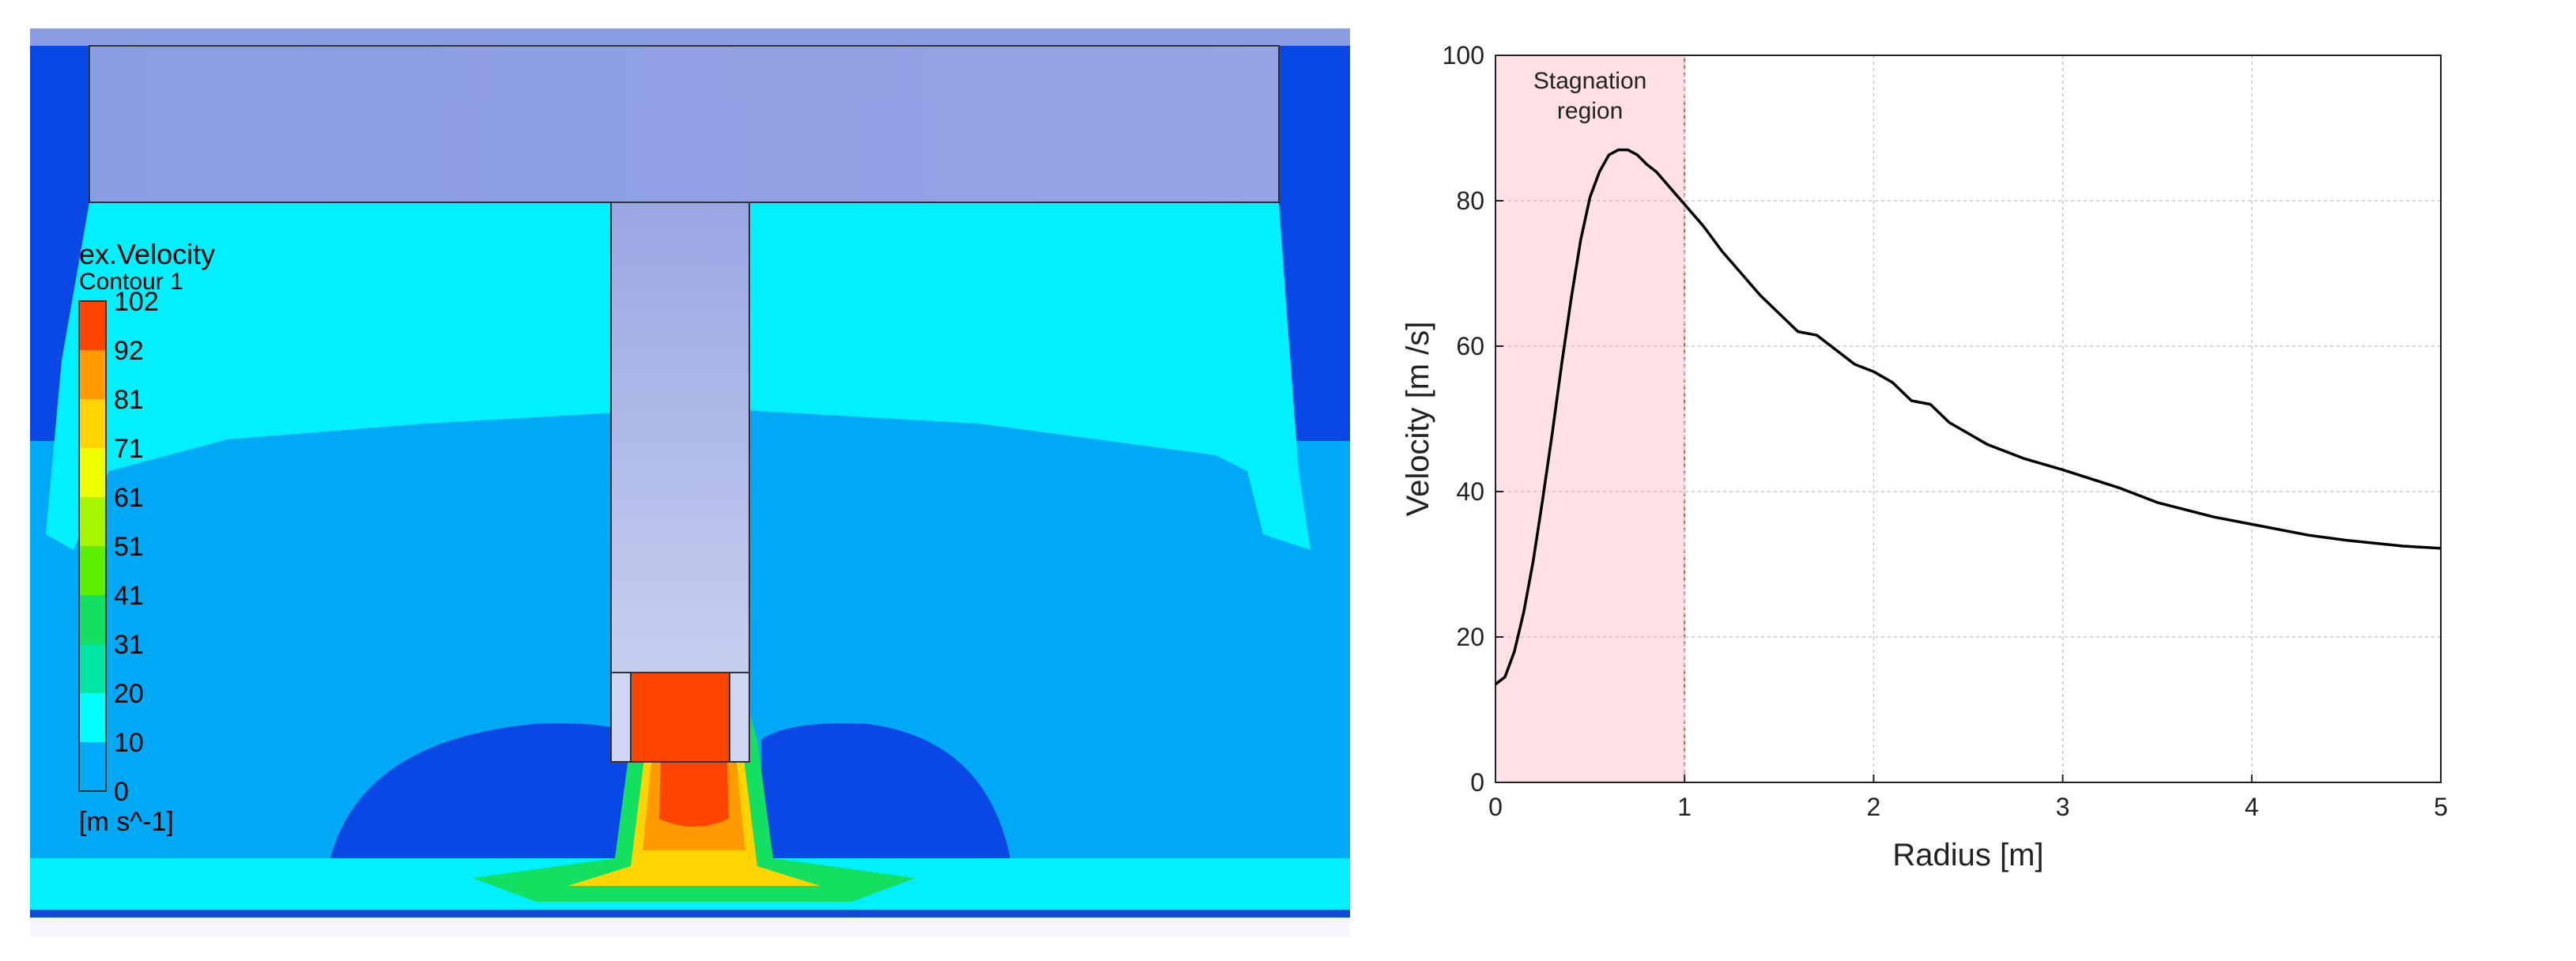  Describe the element at coordinates (129, 449) in the screenshot. I see `legend-level-label: 71` at that location.